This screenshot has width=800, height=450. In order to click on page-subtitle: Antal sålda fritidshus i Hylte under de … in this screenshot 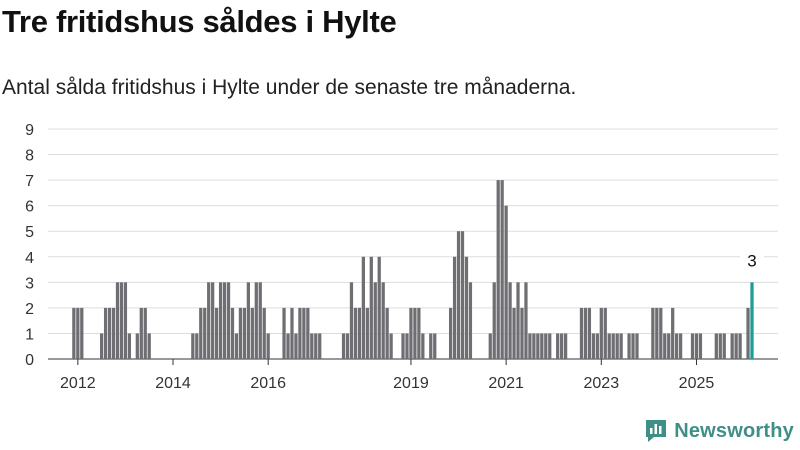, I will do `click(289, 87)`.